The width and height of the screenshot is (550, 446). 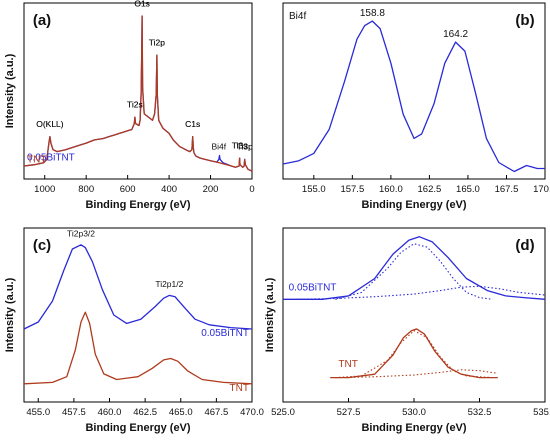 What do you see at coordinates (192, 124) in the screenshot?
I see `peak-annotation: C1s` at bounding box center [192, 124].